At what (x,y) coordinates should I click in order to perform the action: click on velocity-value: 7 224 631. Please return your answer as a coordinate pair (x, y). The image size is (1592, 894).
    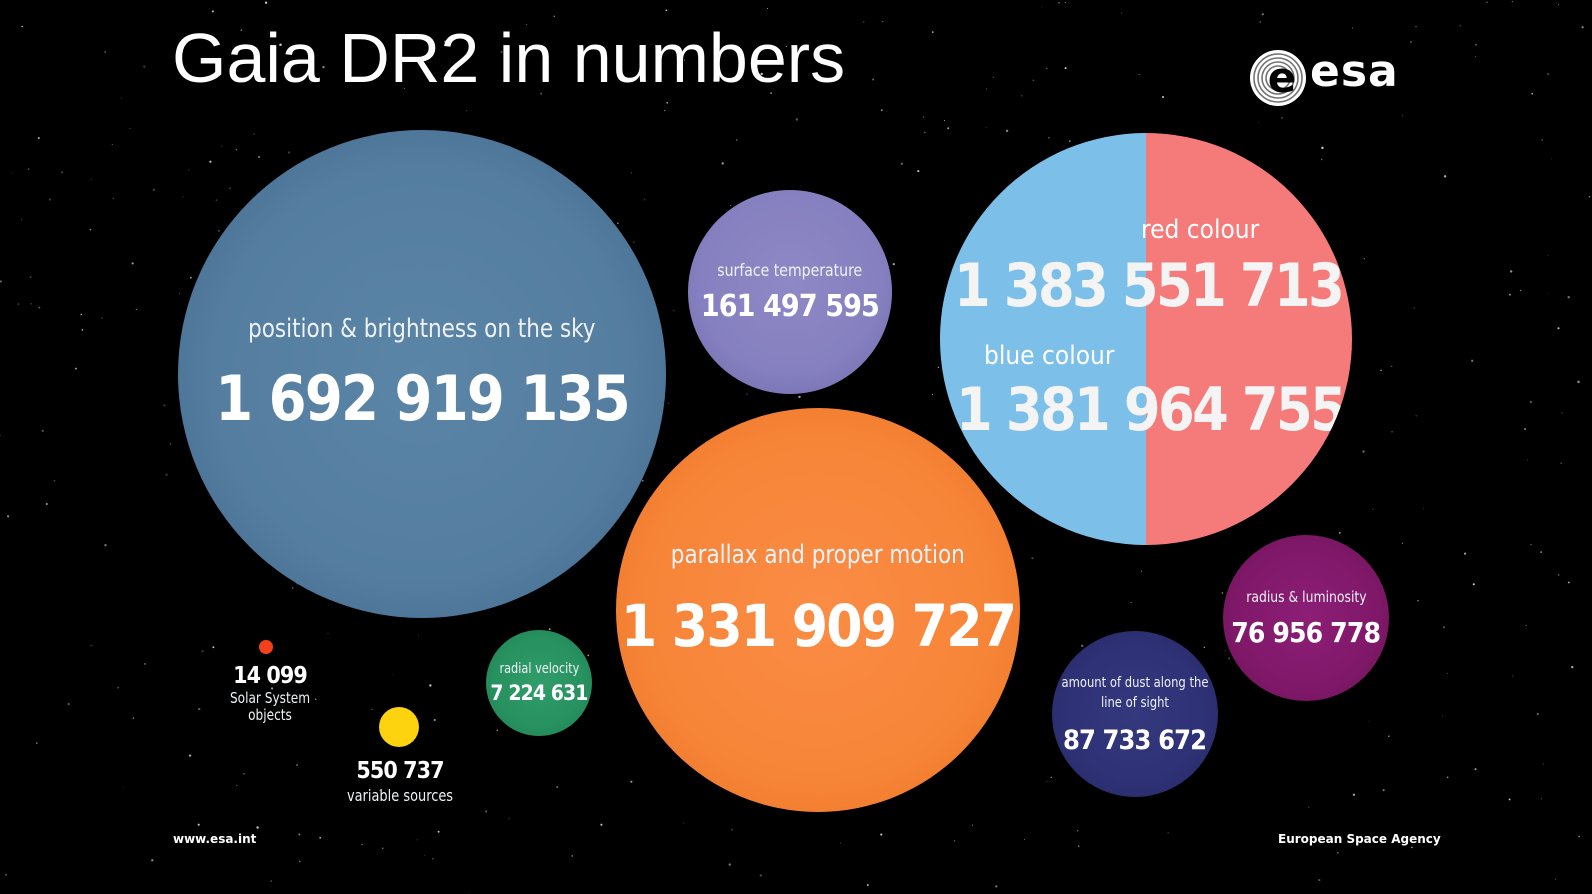
    Looking at the image, I should click on (539, 693).